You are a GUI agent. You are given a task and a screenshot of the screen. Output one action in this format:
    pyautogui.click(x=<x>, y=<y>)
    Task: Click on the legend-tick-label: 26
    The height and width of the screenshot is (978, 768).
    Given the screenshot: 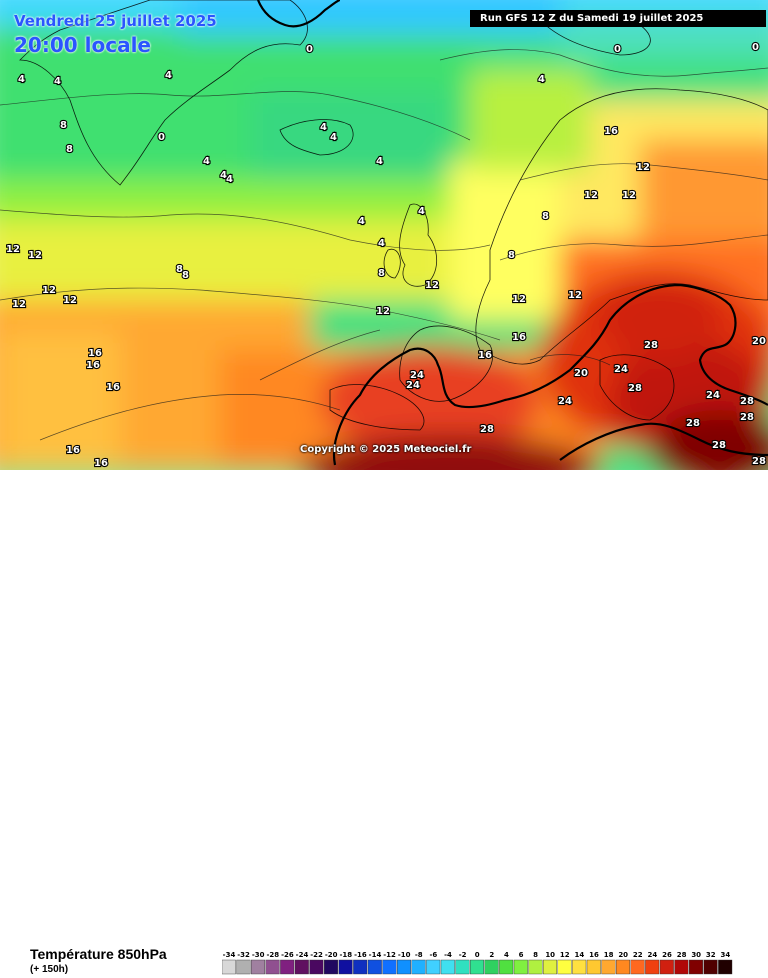 What is the action you would take?
    pyautogui.click(x=667, y=955)
    